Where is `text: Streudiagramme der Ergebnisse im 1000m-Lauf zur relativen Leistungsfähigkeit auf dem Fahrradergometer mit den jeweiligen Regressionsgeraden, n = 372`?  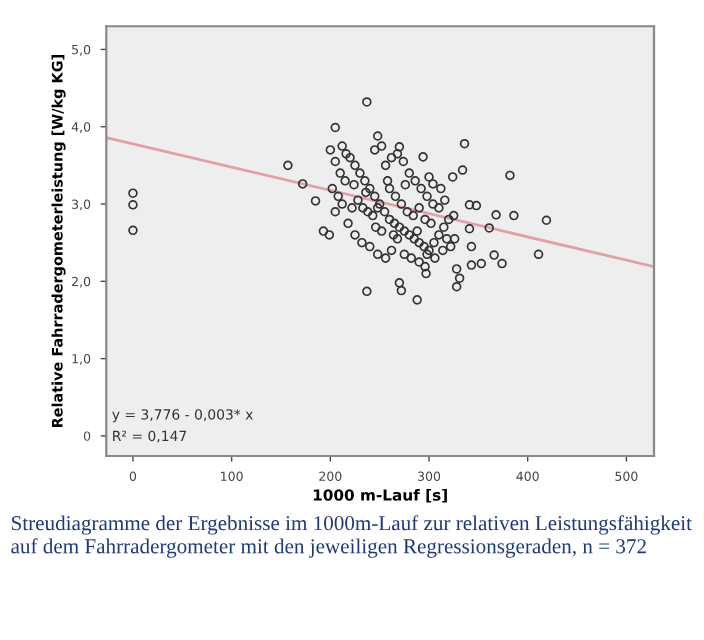 text: Streudiagramme der Ergebnisse im 1000m-Lauf zur relativen Leistungsfähigkeit auf dem Fahrradergometer mit den jeweiligen Regressionsgeraden, n = 372 is located at coordinates (351, 536).